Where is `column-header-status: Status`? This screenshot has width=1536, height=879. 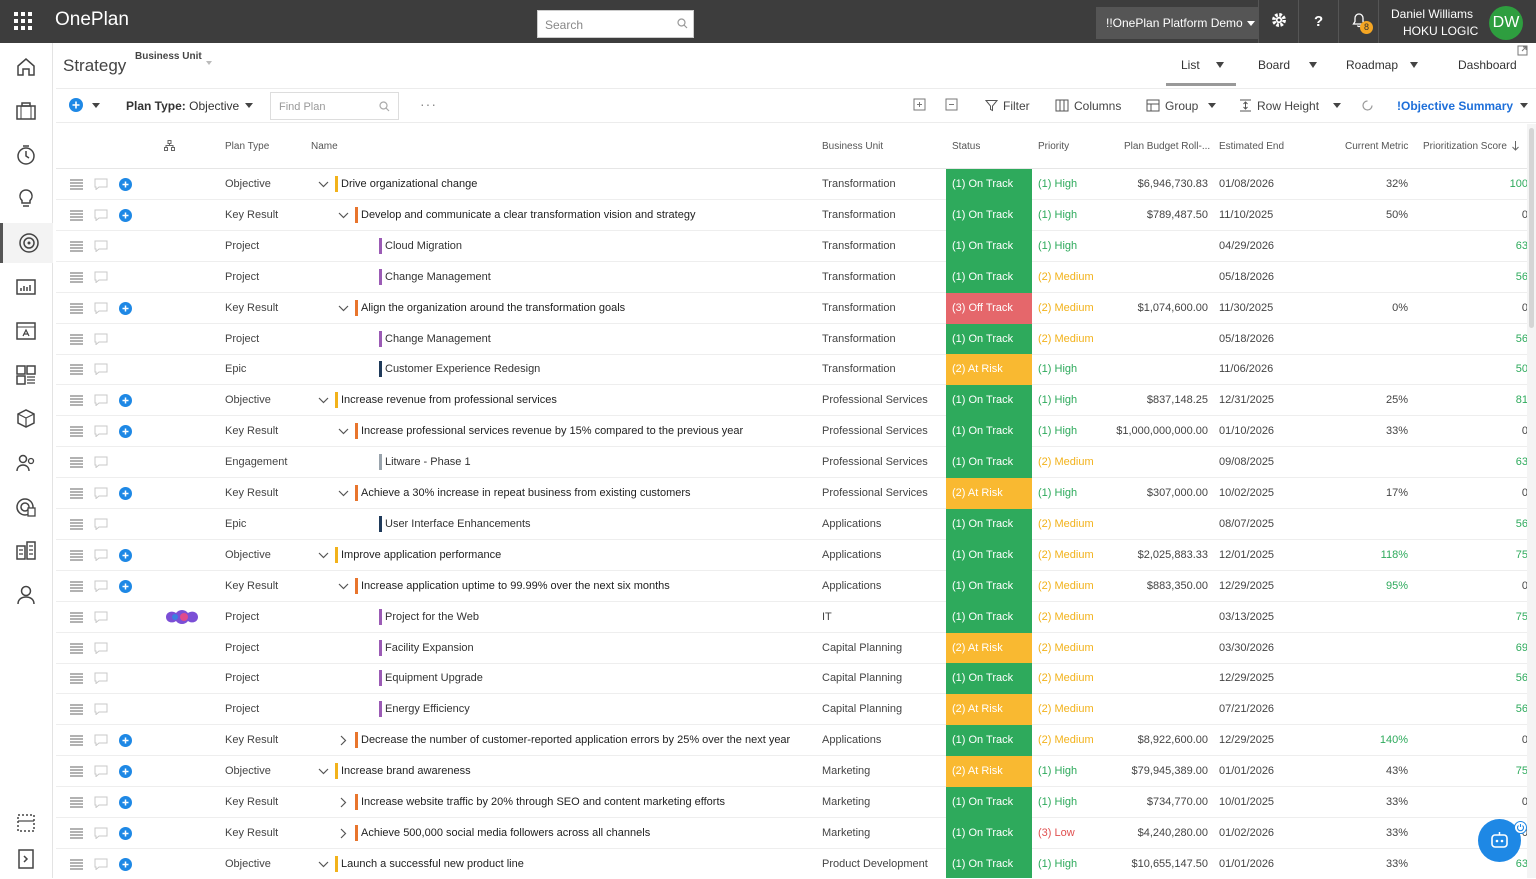
column-header-status: Status is located at coordinates (966, 146).